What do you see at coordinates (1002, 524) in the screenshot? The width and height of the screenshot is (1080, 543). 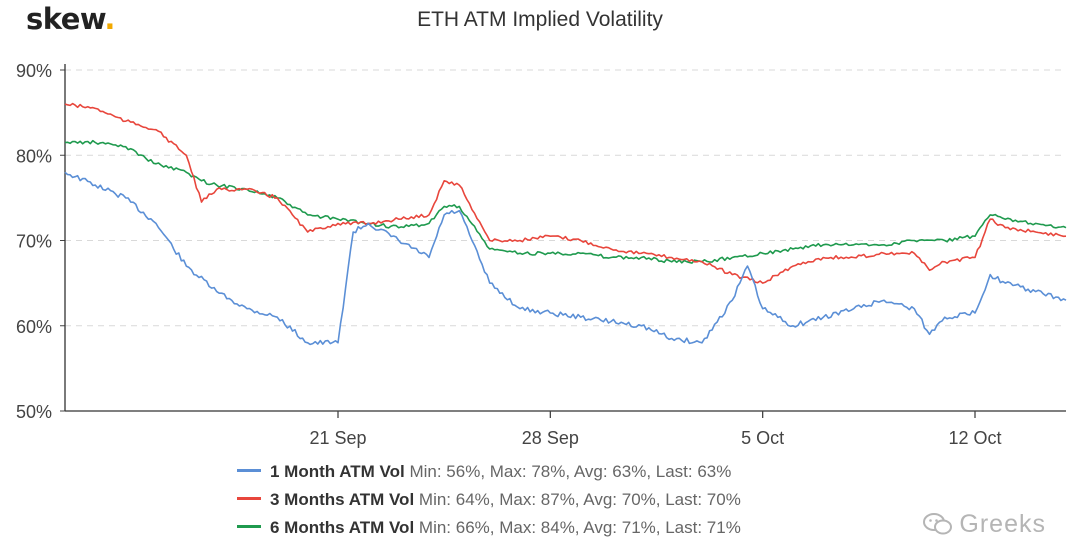 I see `watermark-text: Greeks` at bounding box center [1002, 524].